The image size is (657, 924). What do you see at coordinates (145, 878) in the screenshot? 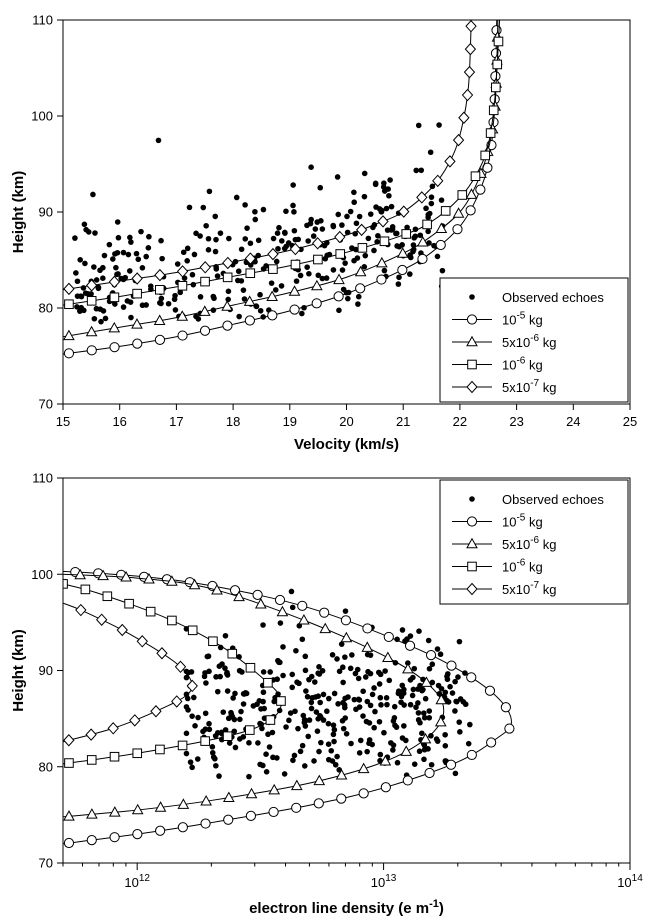
I see `x-tick-exponent: 12` at bounding box center [145, 878].